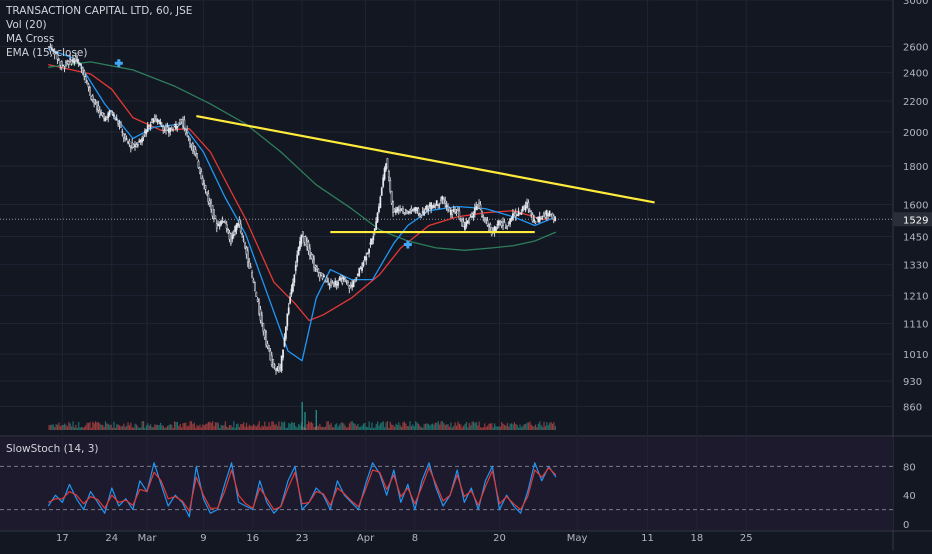 This screenshot has height=554, width=932. I want to click on stoch-title: SlowStoch (14, 3), so click(52, 449).